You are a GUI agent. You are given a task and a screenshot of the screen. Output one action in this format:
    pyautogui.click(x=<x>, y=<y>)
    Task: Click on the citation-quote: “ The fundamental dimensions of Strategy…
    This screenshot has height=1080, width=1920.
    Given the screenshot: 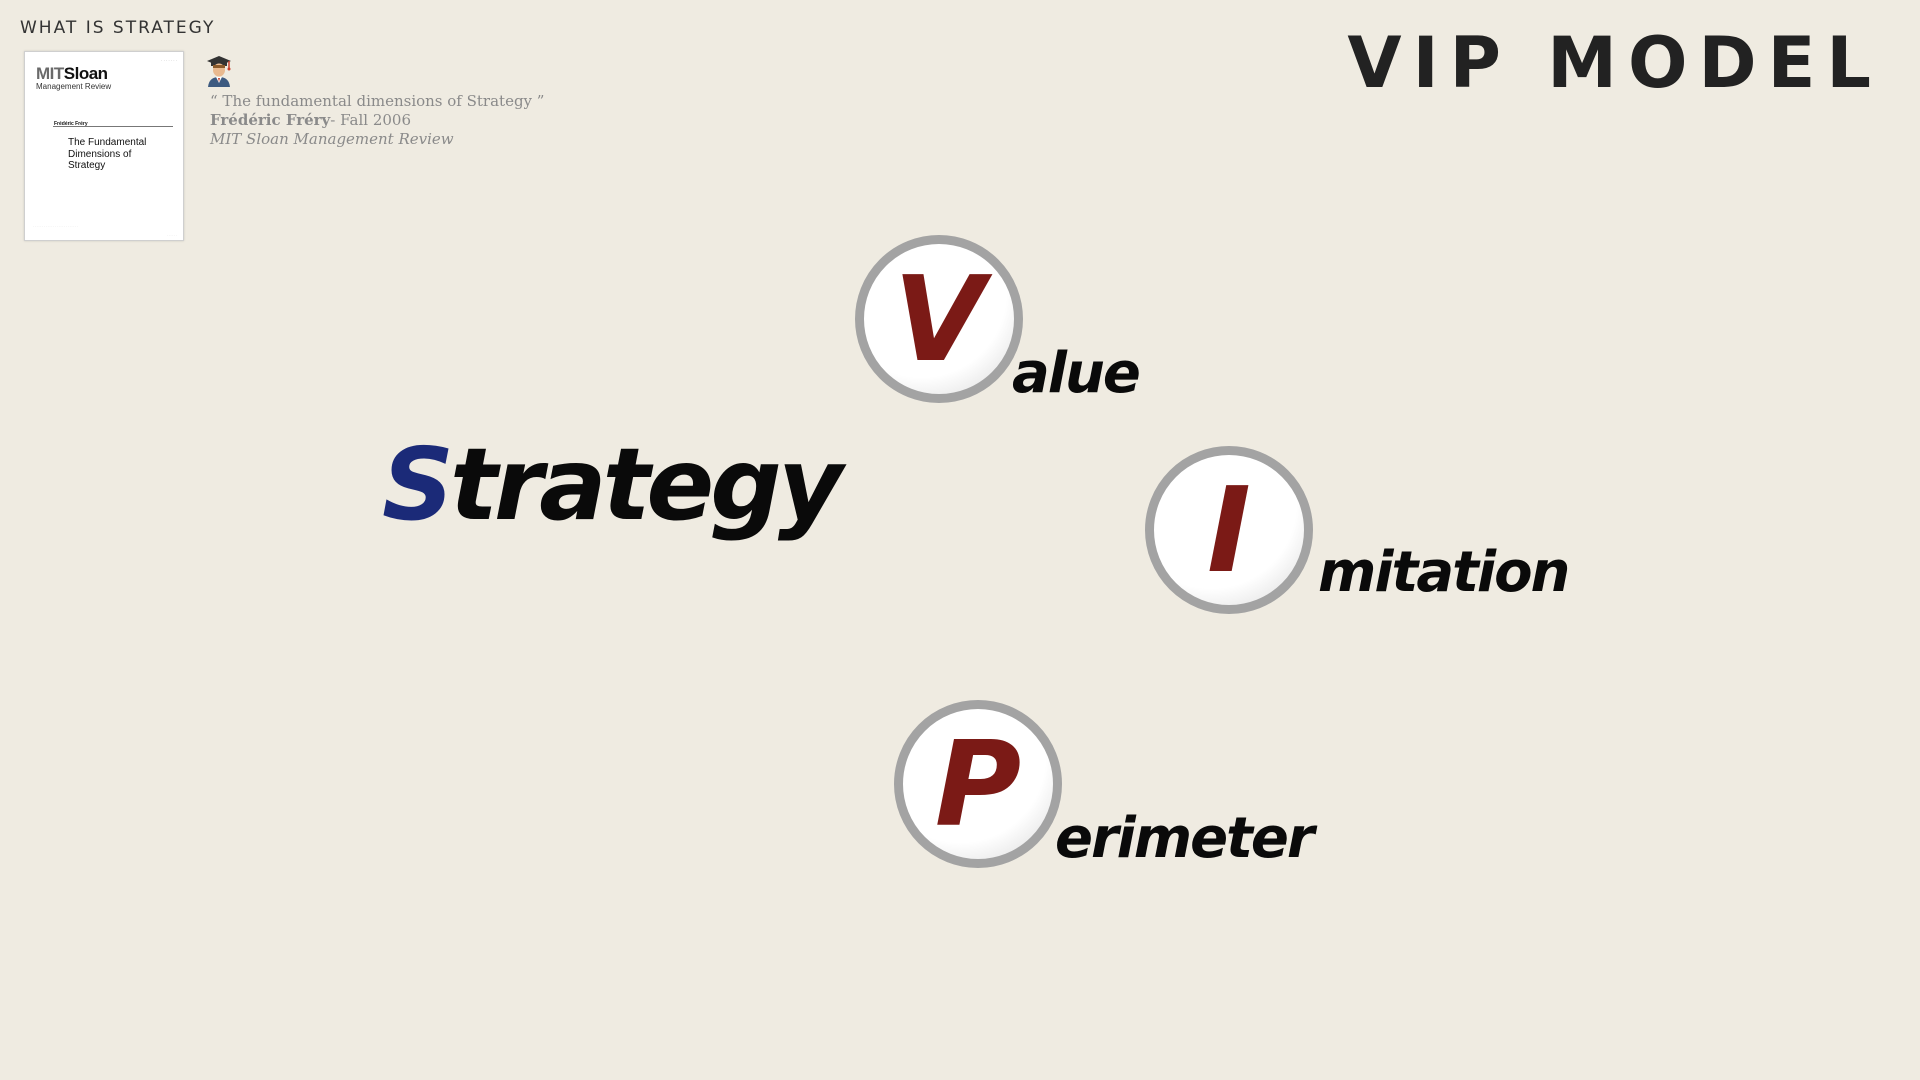 What is the action you would take?
    pyautogui.click(x=377, y=101)
    